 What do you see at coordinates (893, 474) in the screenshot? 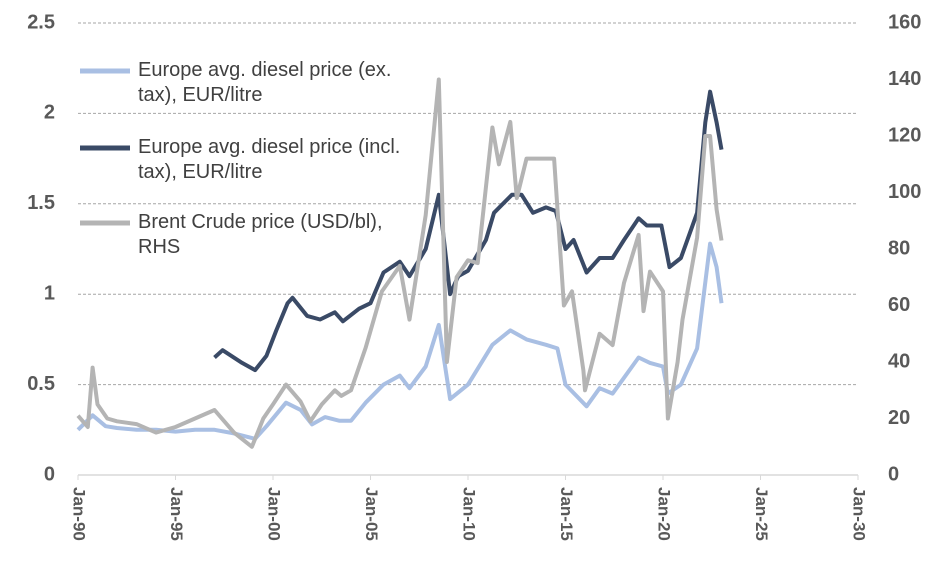
I see `y2-tick-label: 0` at bounding box center [893, 474].